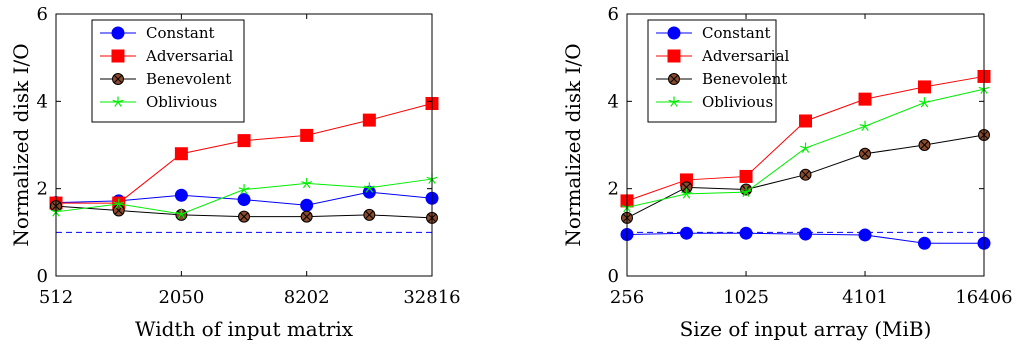  I want to click on y-tick-label: 0, so click(42, 276).